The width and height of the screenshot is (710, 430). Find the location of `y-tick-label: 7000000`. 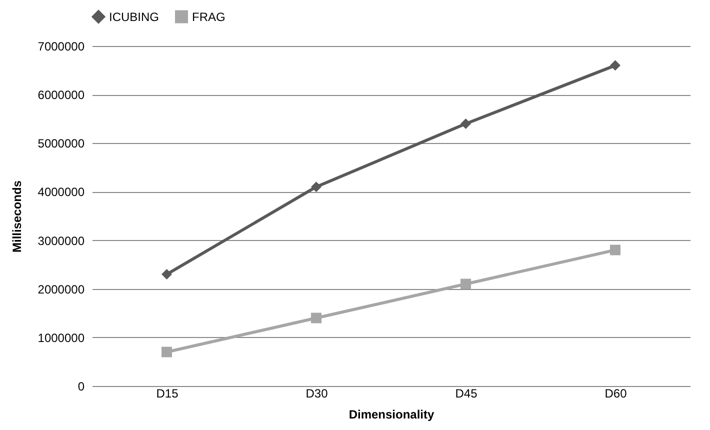

y-tick-label: 7000000 is located at coordinates (61, 47).